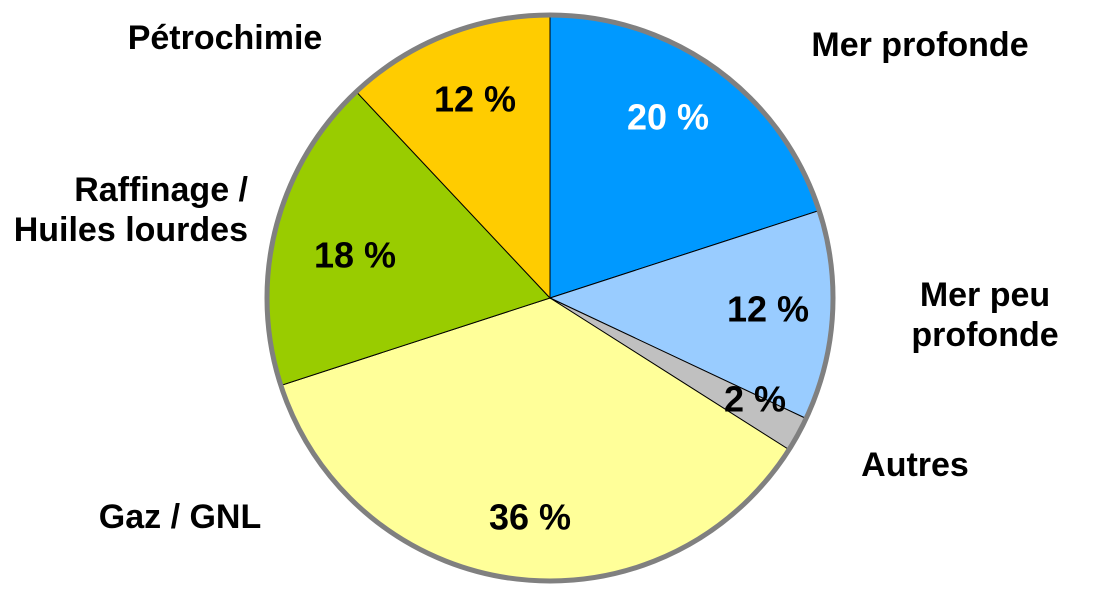 The height and width of the screenshot is (589, 1094). Describe the element at coordinates (668, 117) in the screenshot. I see `data-label: 20 %` at that location.